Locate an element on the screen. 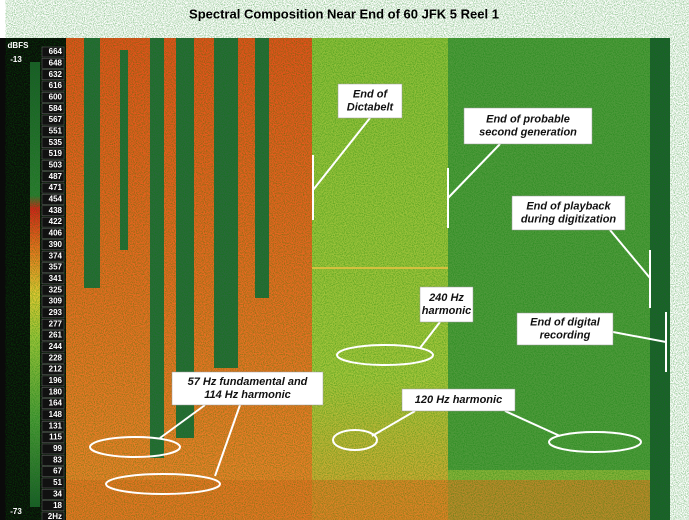 The image size is (689, 520). freq-label: 83 is located at coordinates (57, 459).